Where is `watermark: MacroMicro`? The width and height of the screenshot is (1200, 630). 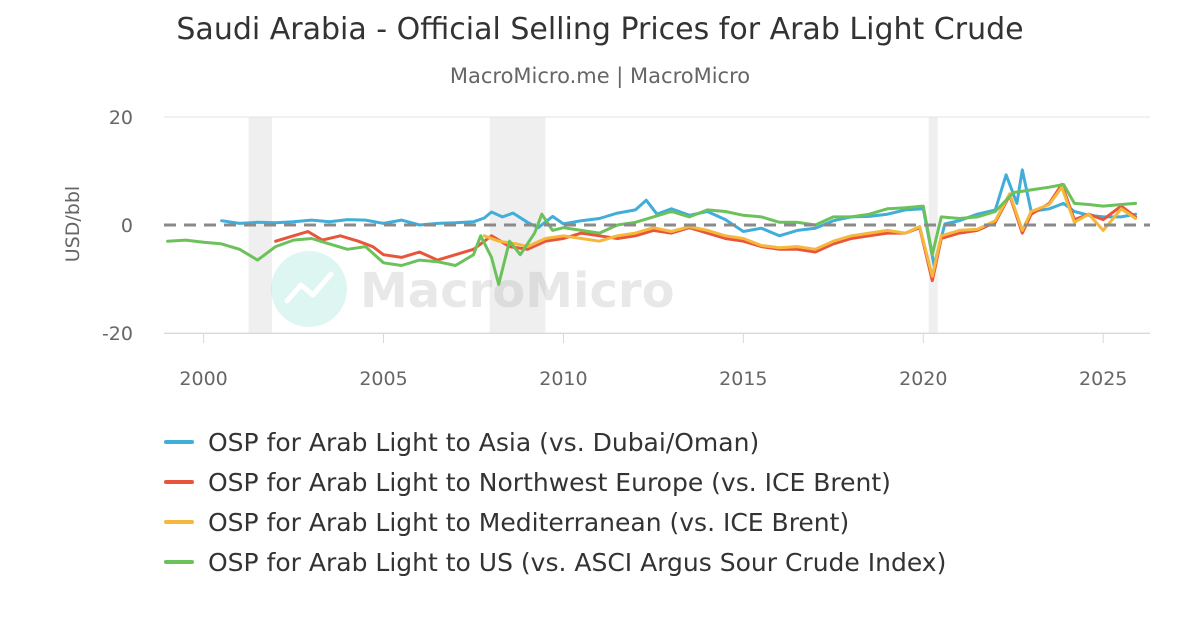 watermark: MacroMicro is located at coordinates (473, 289).